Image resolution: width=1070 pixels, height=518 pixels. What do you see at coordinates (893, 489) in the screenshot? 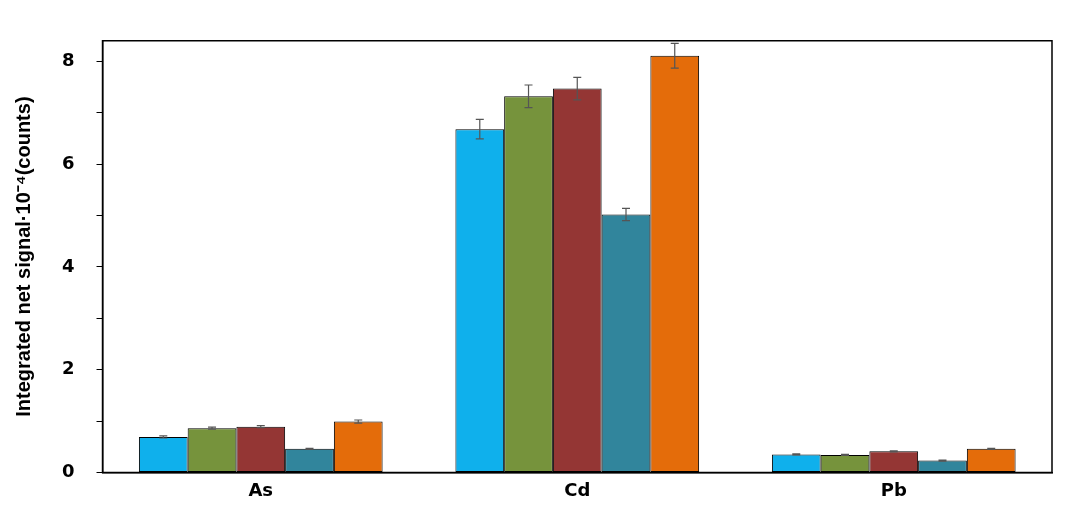
I see `x-tick-label: Pb` at bounding box center [893, 489].